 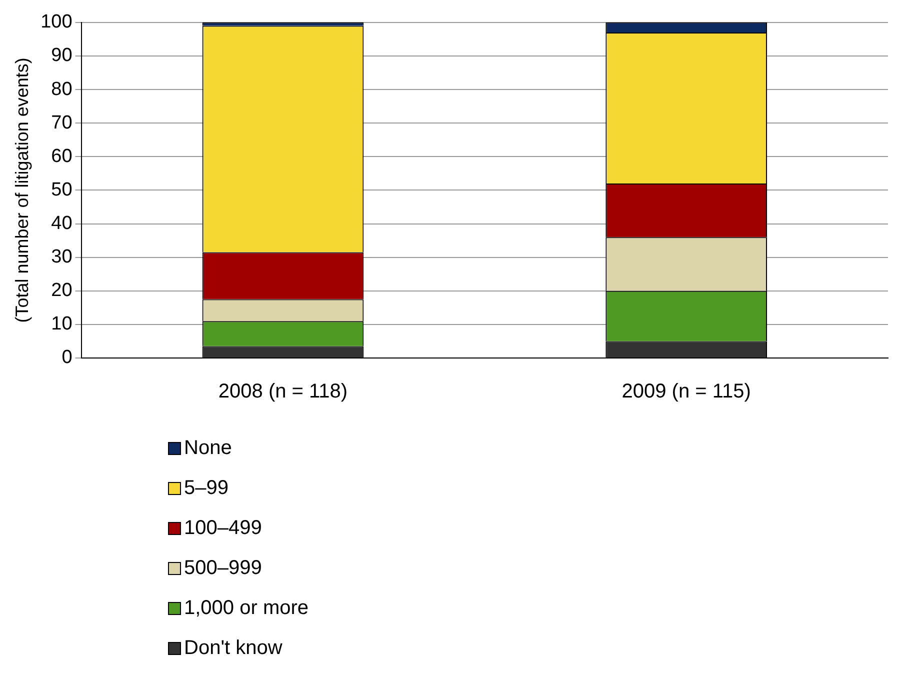 What do you see at coordinates (686, 391) in the screenshot?
I see `x-tick-label: 2009 (n = 115)` at bounding box center [686, 391].